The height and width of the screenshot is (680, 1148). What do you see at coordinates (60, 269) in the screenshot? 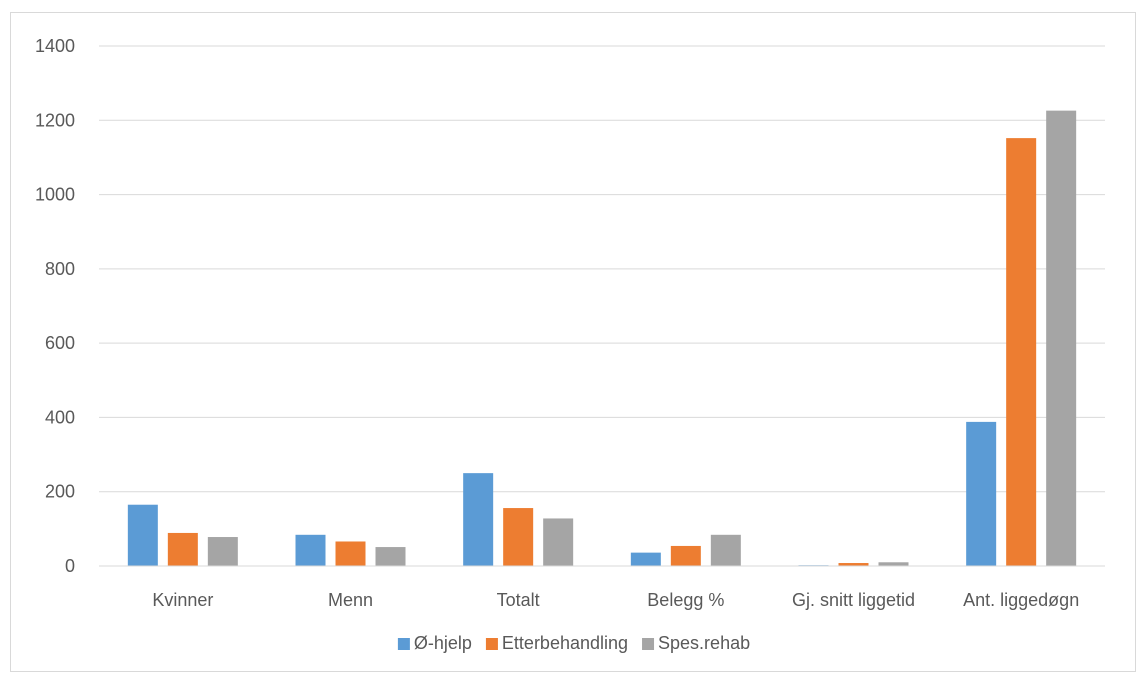
I see `y-tick-label: 800` at bounding box center [60, 269].